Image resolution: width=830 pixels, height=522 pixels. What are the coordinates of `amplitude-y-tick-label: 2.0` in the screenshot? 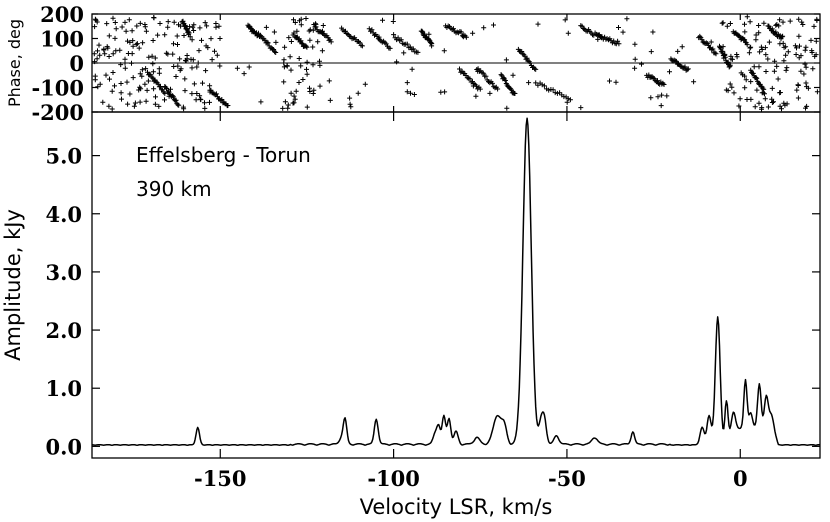 It's located at (63, 330).